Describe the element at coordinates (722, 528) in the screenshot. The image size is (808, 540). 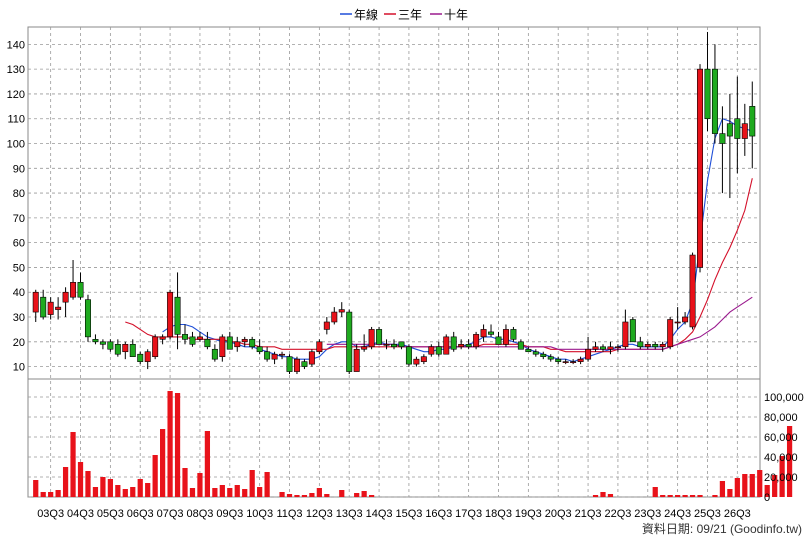
I see `data-date-footer: 資料日期: 09/21 (Goodinfo.tw)` at that location.